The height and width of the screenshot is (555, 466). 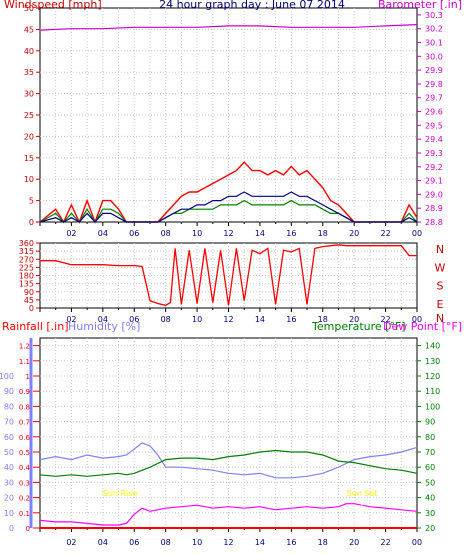 What do you see at coordinates (260, 542) in the screenshot?
I see `temperature-x-tick-label: 14` at bounding box center [260, 542].